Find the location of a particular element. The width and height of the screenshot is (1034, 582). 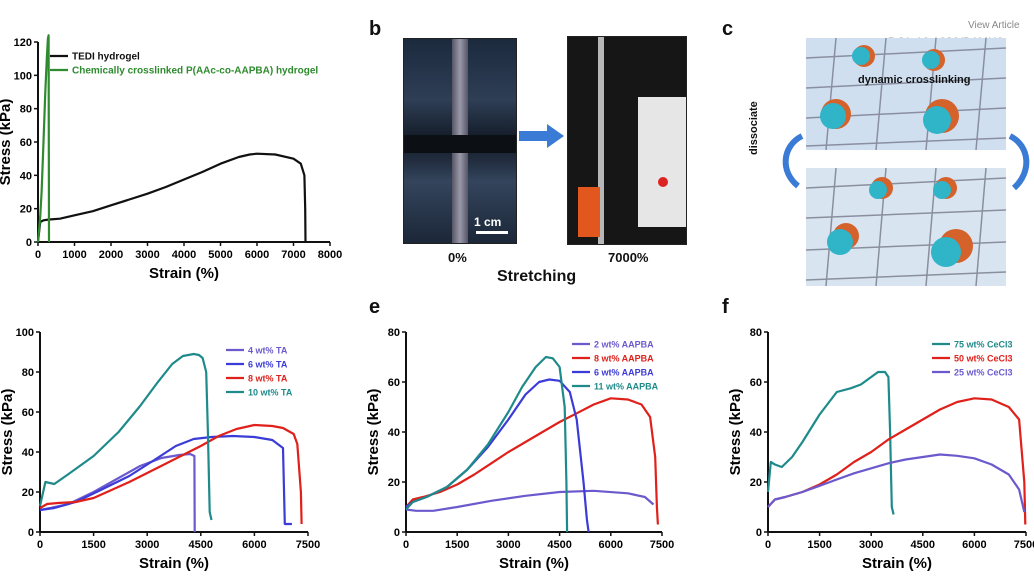

legend-label: TEDI hydrogel is located at coordinates (106, 57).